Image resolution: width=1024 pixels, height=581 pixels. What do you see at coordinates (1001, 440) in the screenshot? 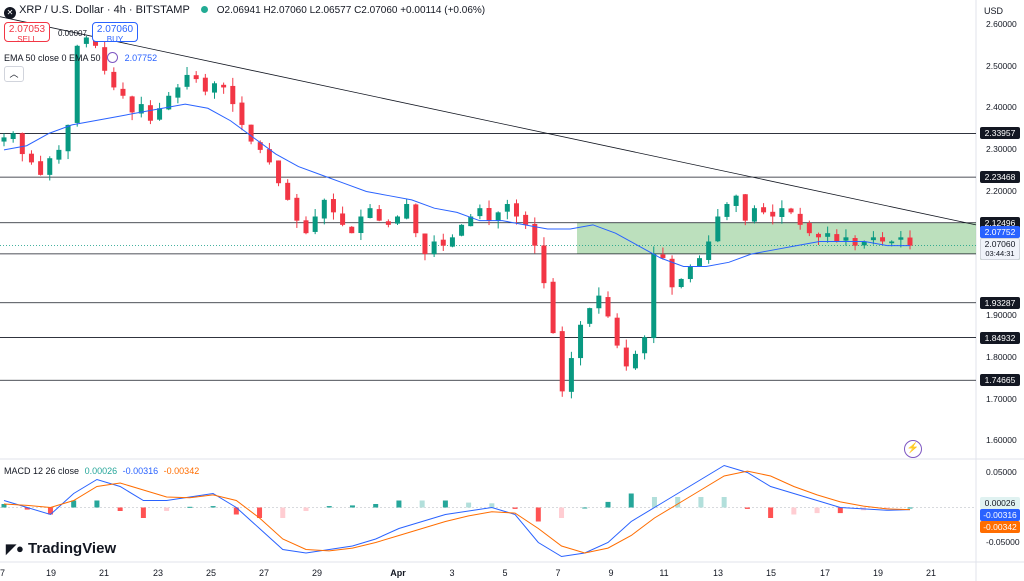
I see `price-tick-label: 1.60000` at bounding box center [1001, 440].